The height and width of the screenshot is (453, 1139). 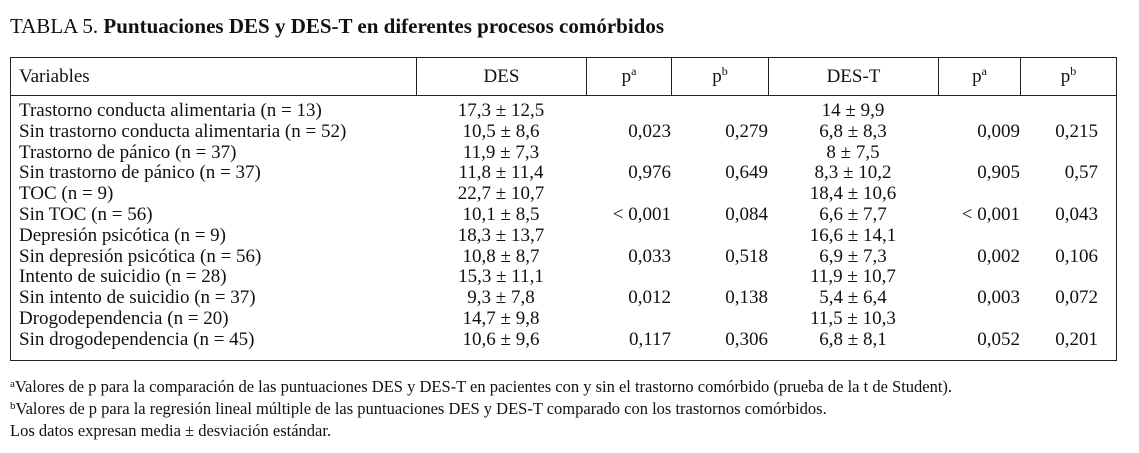 What do you see at coordinates (563, 194) in the screenshot?
I see `table-row: TOC (n = 9) 22,7 ± 10,7 18,4 ± 10,6` at bounding box center [563, 194].